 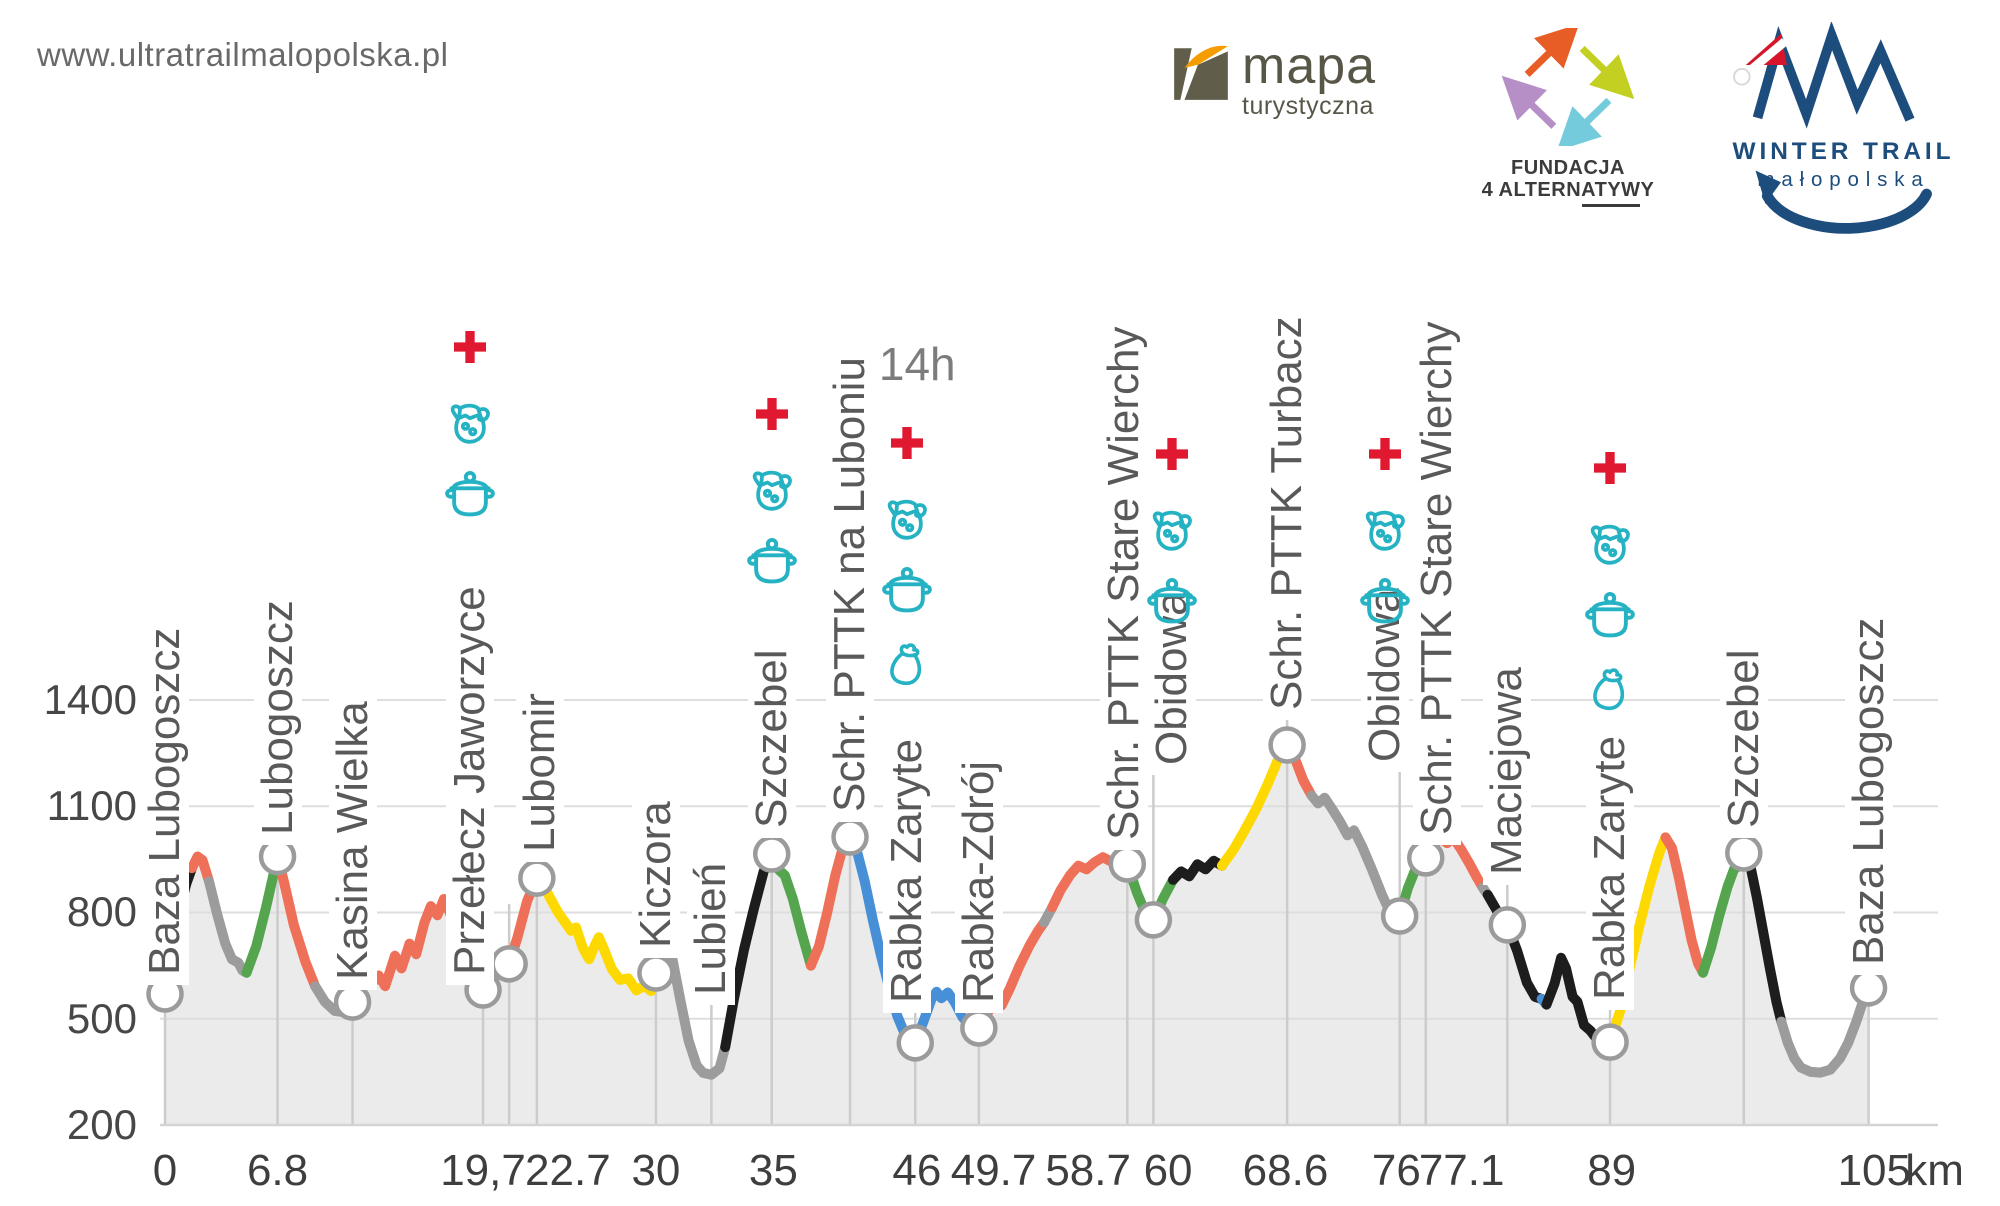 I want to click on x-axis-label-76: 76, so click(x=1396, y=1170).